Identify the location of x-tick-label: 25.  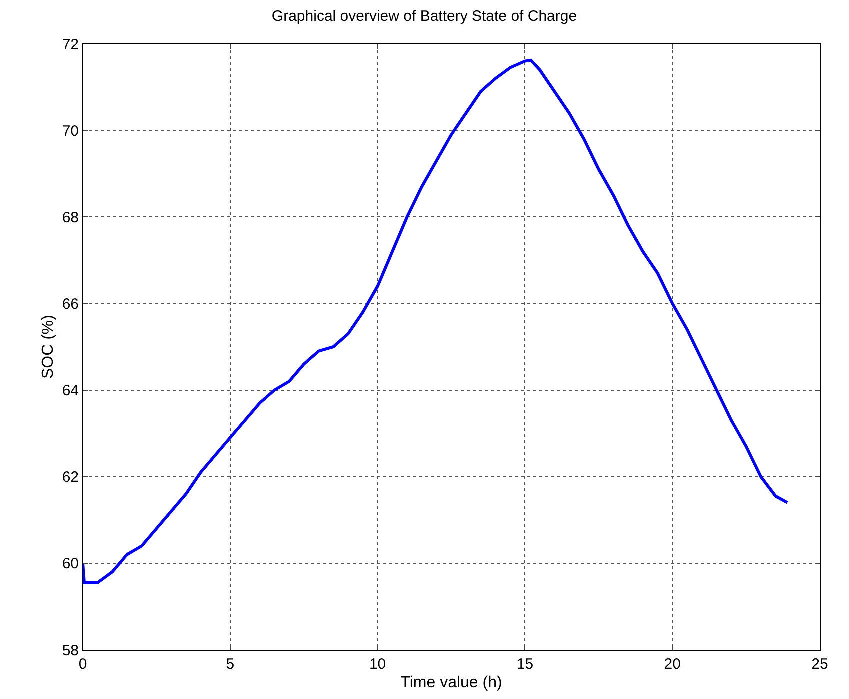
(820, 664).